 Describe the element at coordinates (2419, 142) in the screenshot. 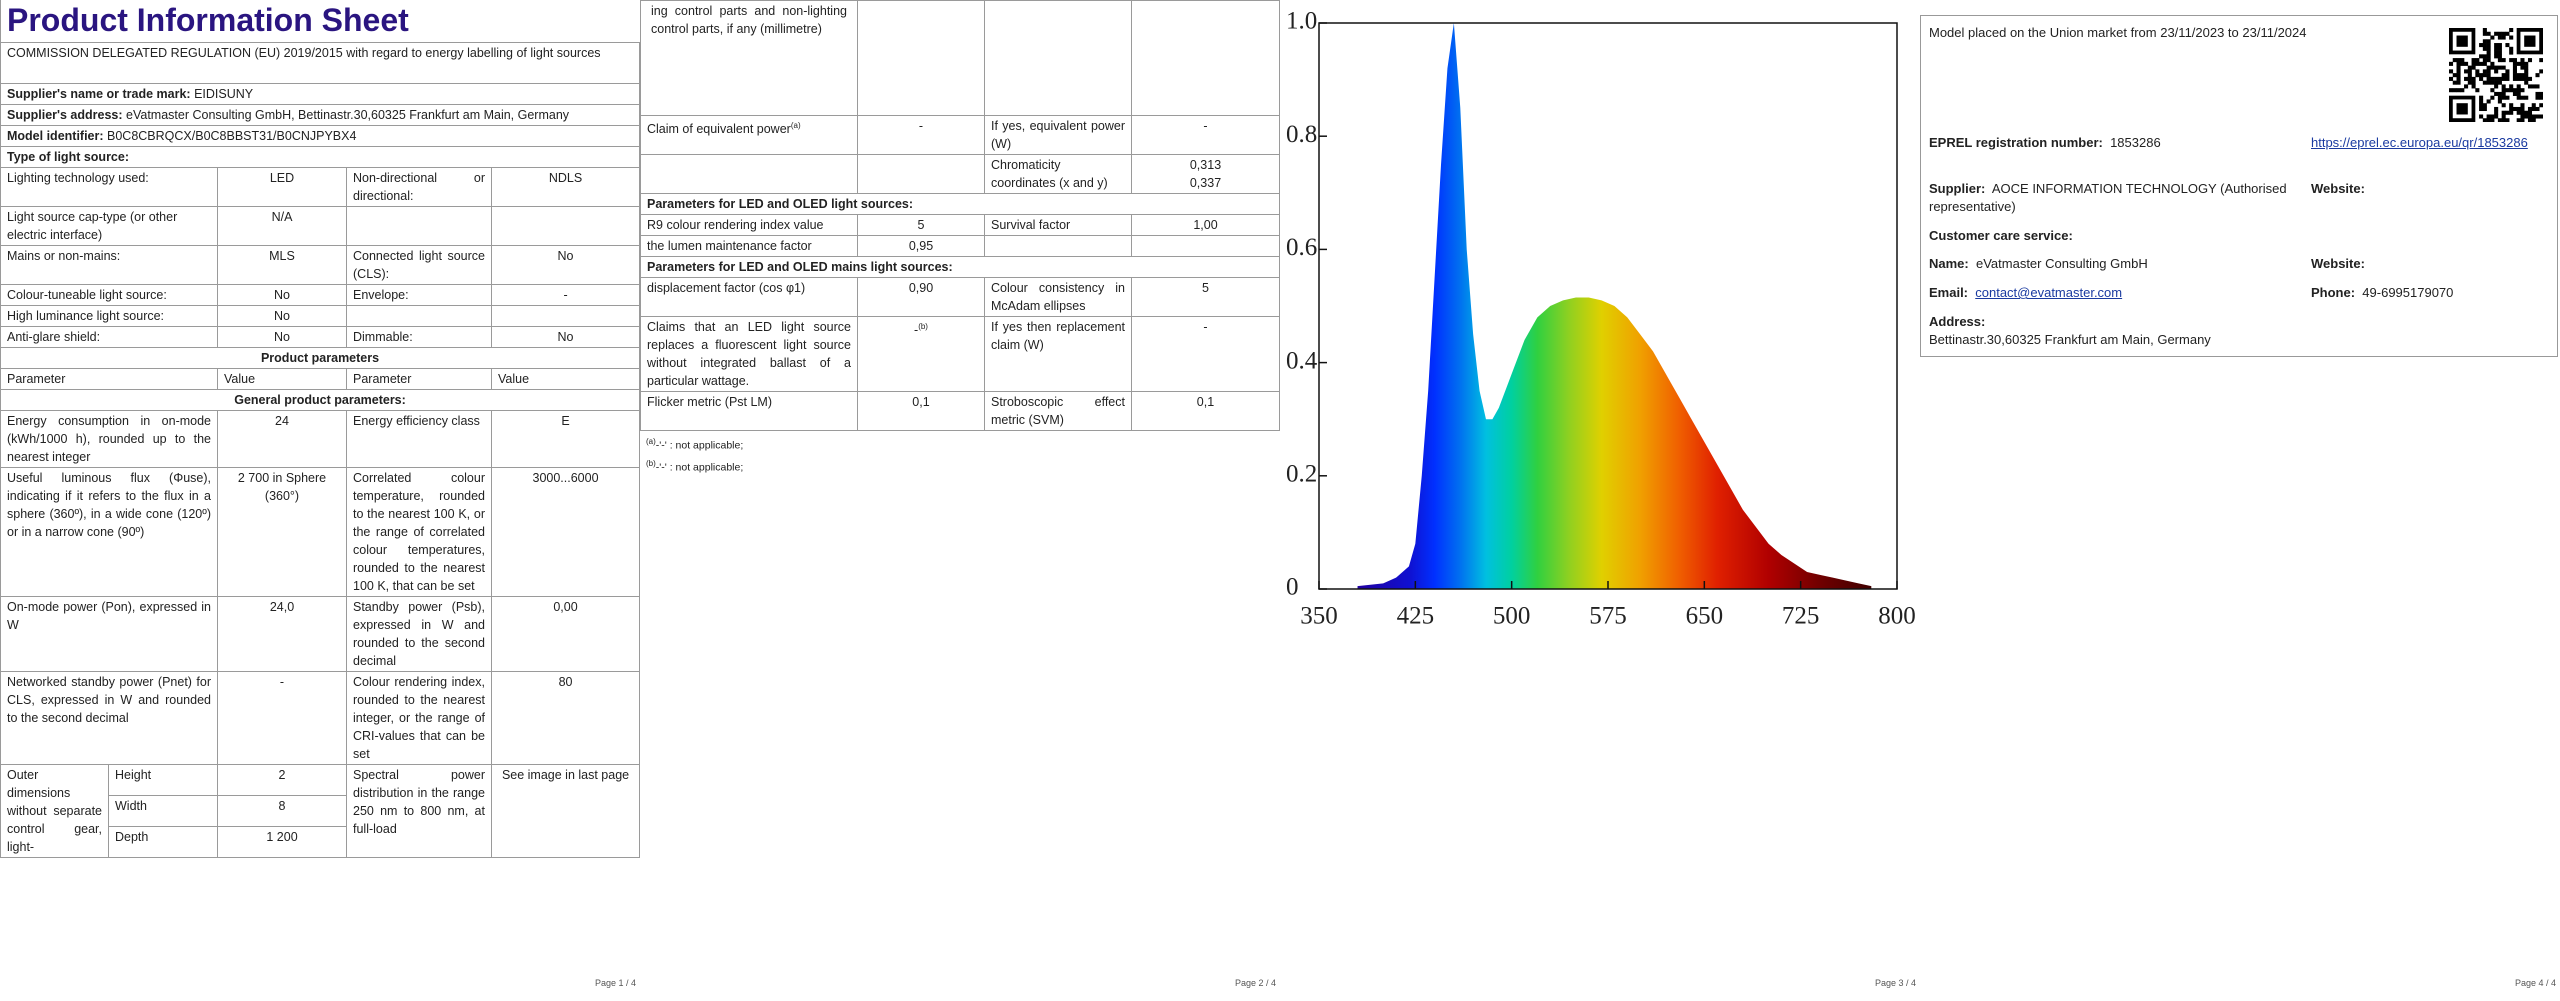

I see `eprel-link: https://eprel.ec.europa.eu/qr/1853286` at that location.